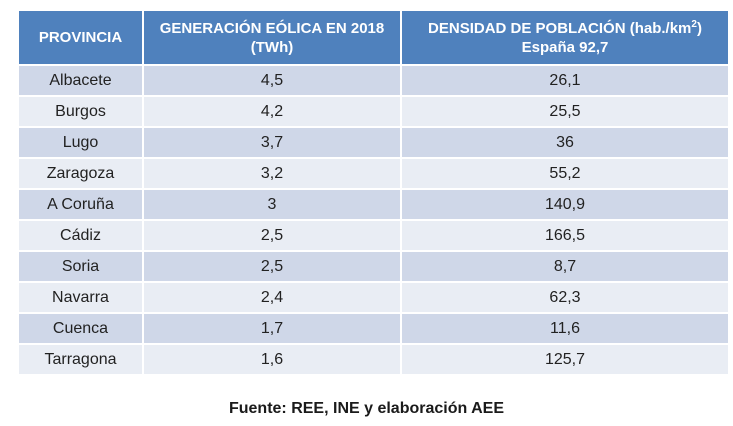 The width and height of the screenshot is (733, 426). Describe the element at coordinates (81, 204) in the screenshot. I see `cell-provincia: A Coruña` at that location.